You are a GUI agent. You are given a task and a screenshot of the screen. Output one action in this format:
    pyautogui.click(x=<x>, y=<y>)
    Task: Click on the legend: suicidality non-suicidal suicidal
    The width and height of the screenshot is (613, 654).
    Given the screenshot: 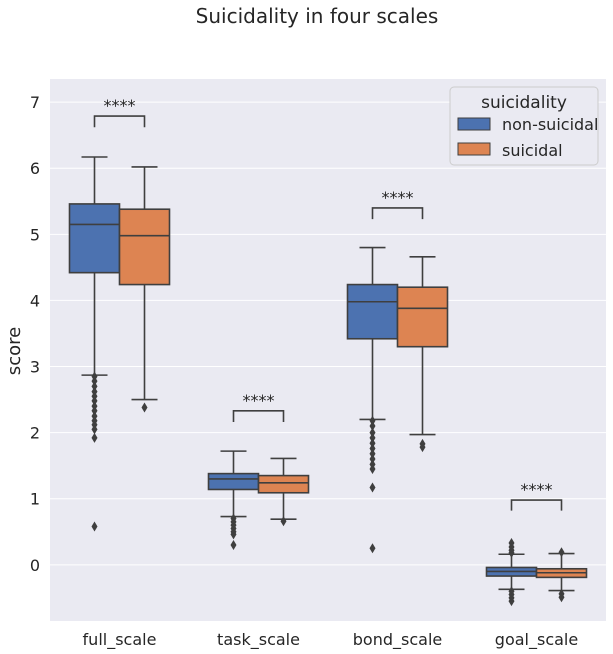 What is the action you would take?
    pyautogui.click(x=524, y=126)
    